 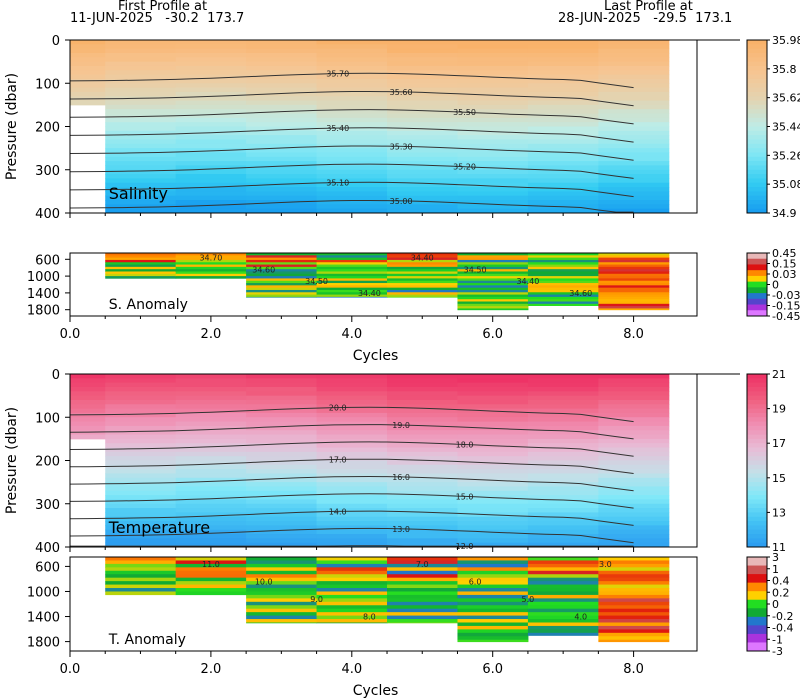 I want to click on salinity-colorbar-label: 35.8, so click(x=784, y=69).